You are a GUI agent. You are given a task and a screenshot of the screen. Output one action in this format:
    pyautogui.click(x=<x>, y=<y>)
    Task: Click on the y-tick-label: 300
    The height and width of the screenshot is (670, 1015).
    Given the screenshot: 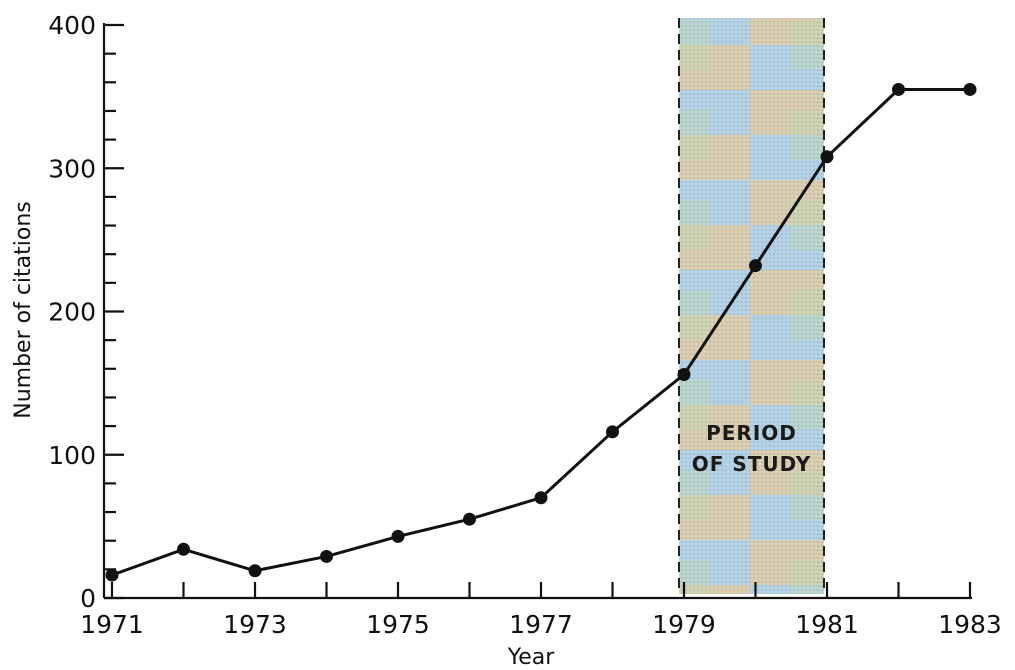 What is the action you would take?
    pyautogui.click(x=72, y=168)
    